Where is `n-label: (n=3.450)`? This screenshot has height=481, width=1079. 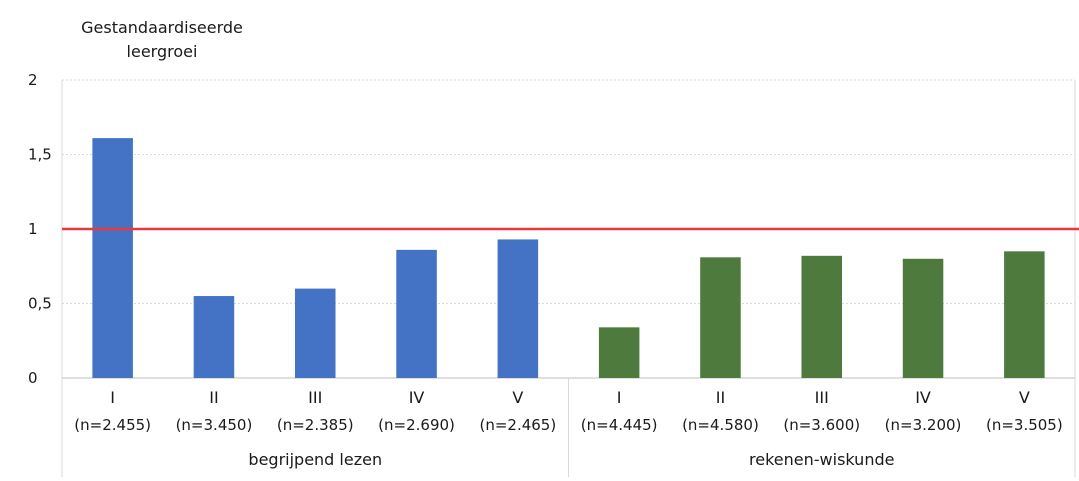
n-label: (n=3.450) is located at coordinates (214, 425).